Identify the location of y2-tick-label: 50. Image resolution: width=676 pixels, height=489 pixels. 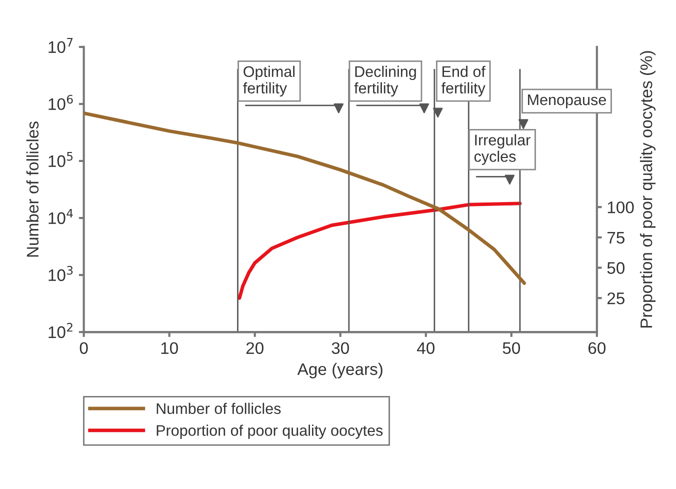
(616, 268).